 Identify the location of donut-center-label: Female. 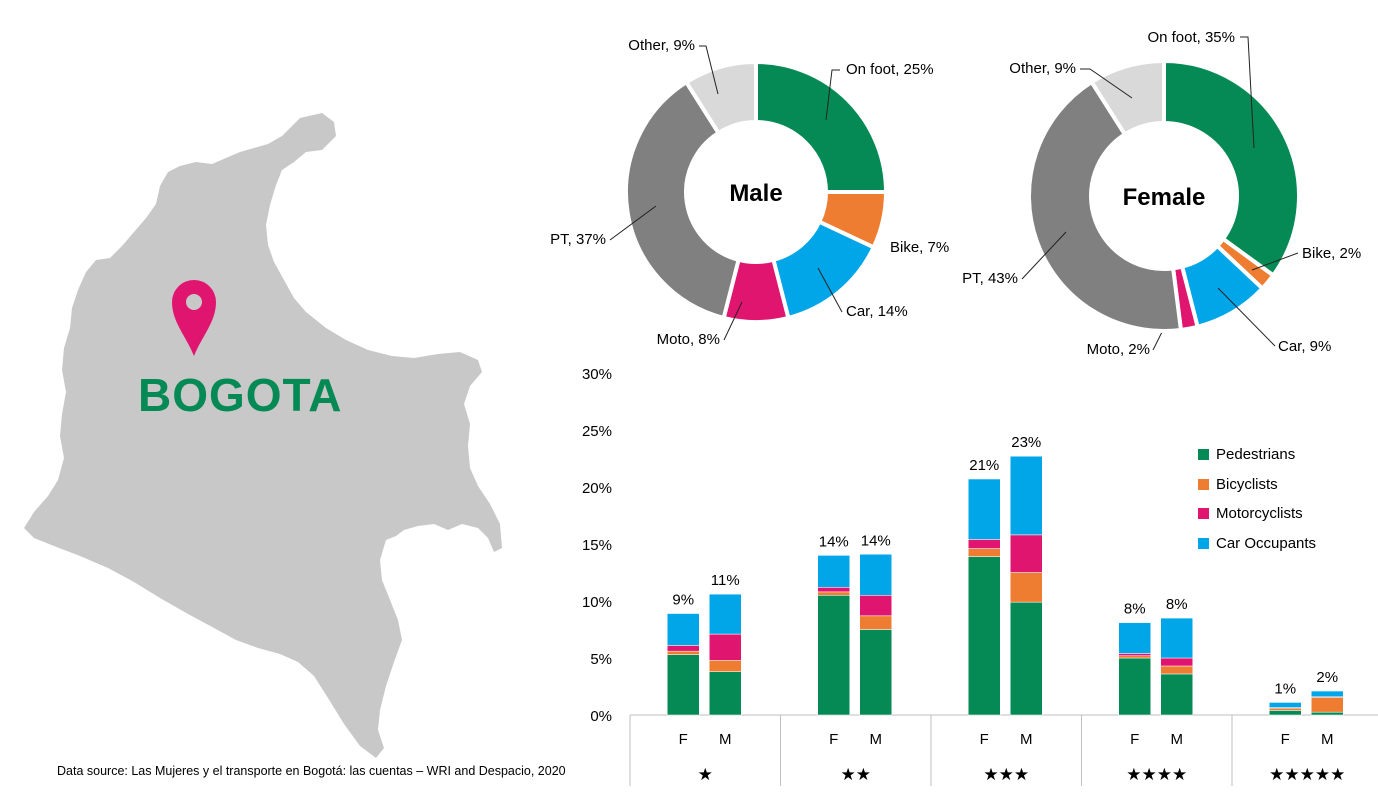
(1164, 197).